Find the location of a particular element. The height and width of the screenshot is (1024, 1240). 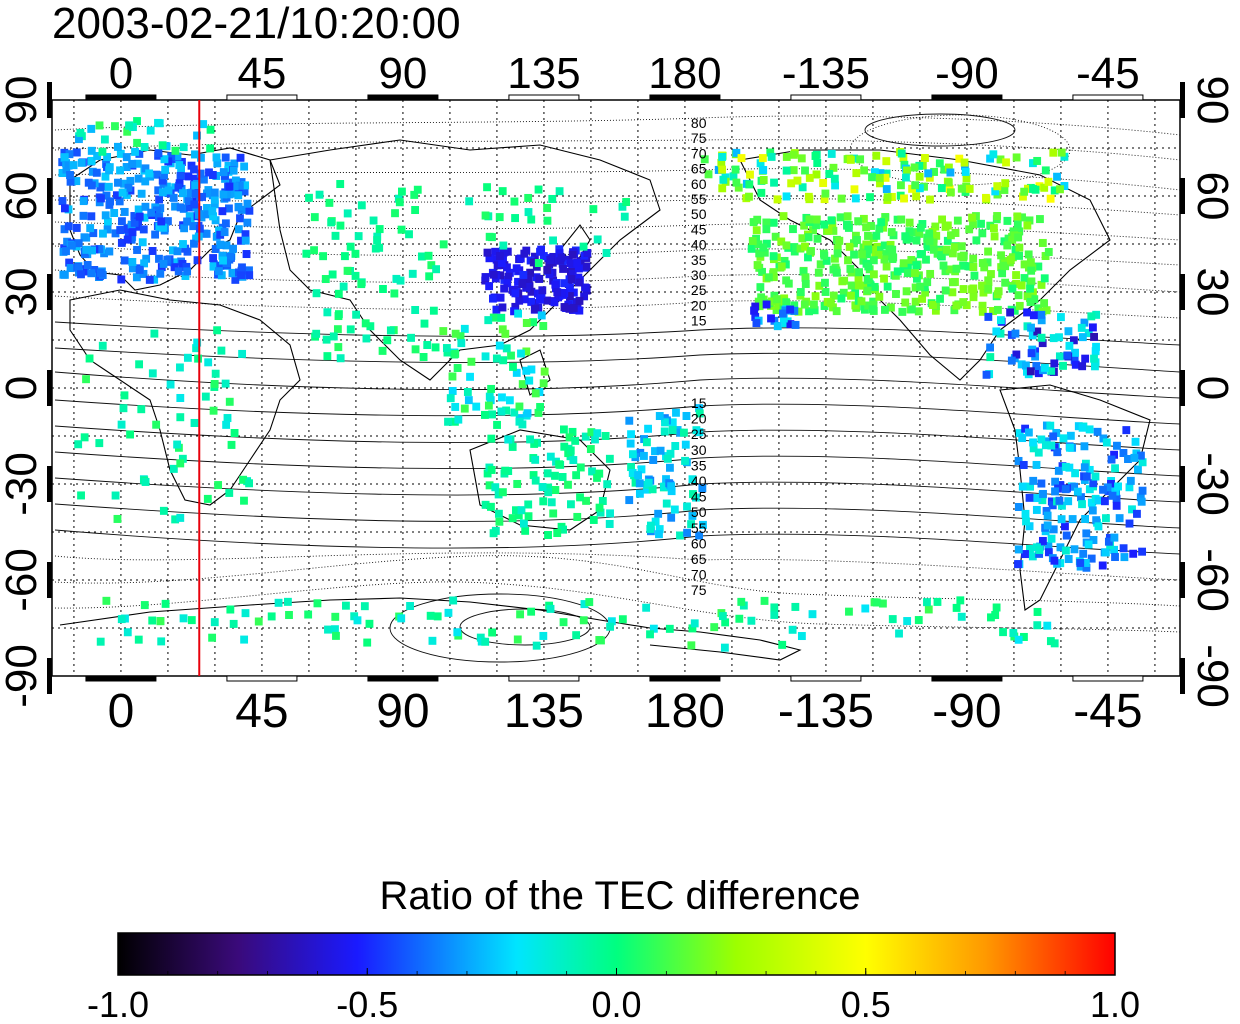

lon-label-bottom: 45 is located at coordinates (261, 711).